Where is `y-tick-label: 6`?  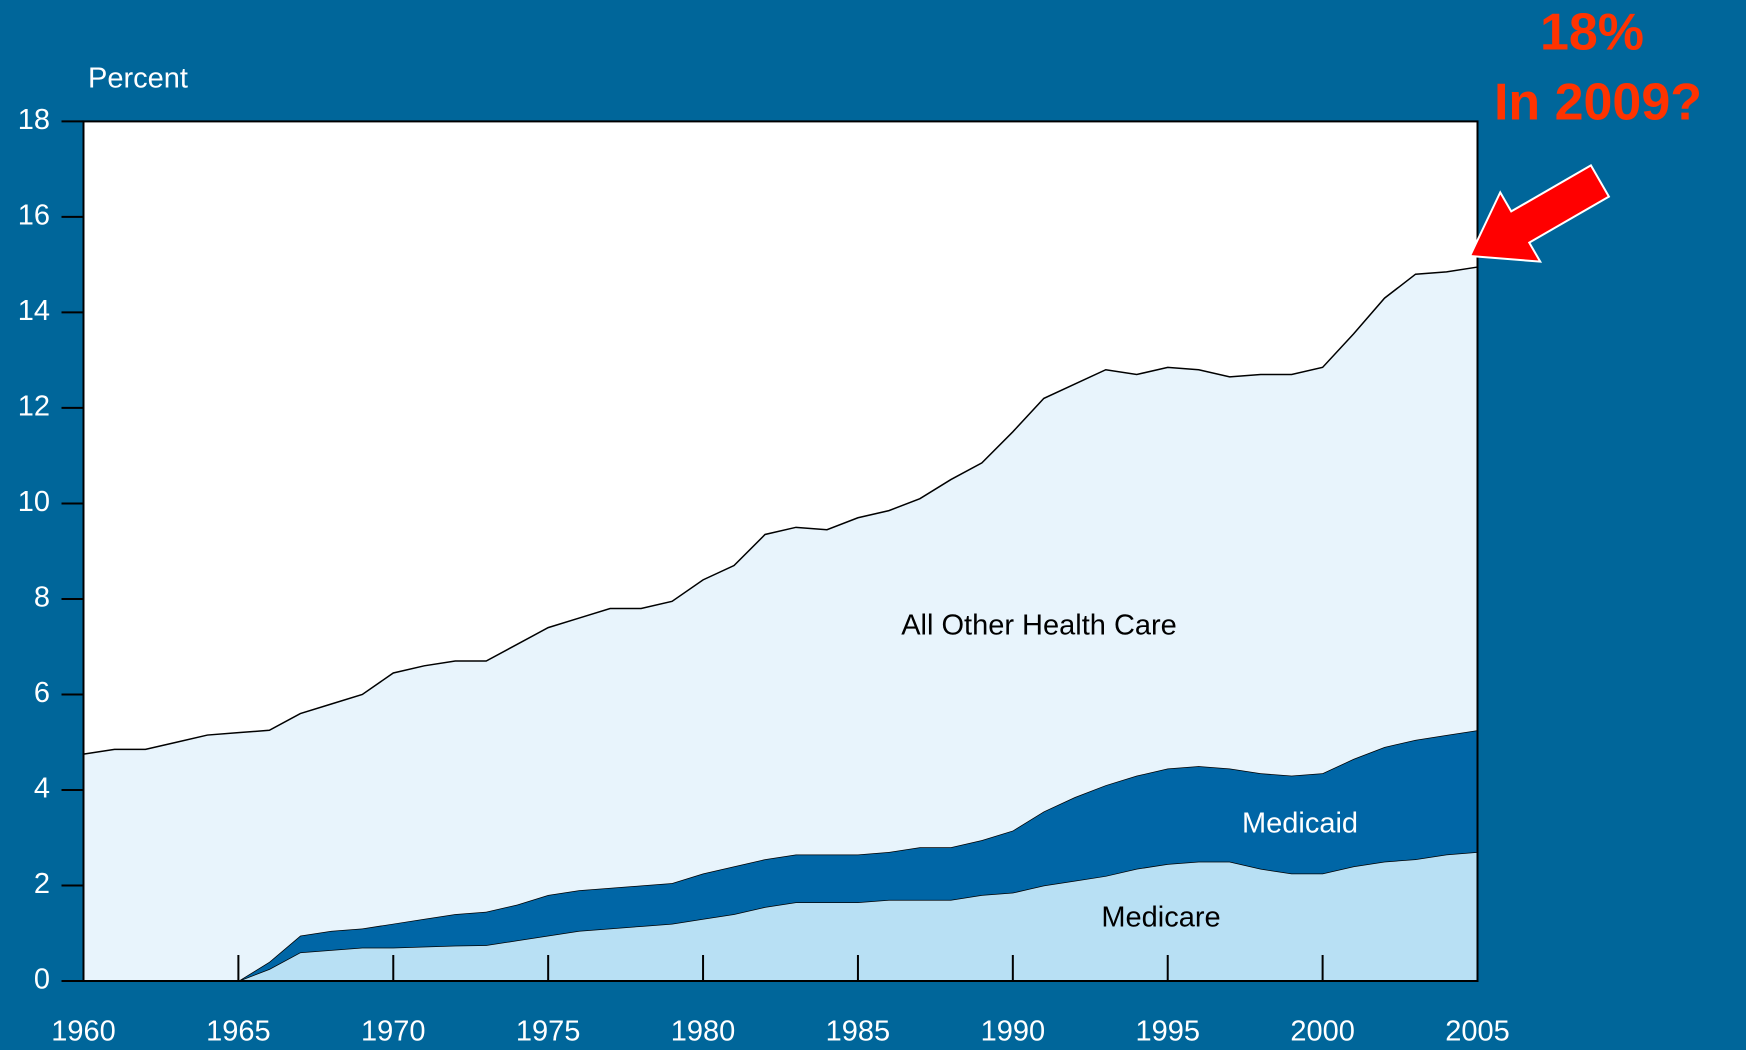 y-tick-label: 6 is located at coordinates (42, 693).